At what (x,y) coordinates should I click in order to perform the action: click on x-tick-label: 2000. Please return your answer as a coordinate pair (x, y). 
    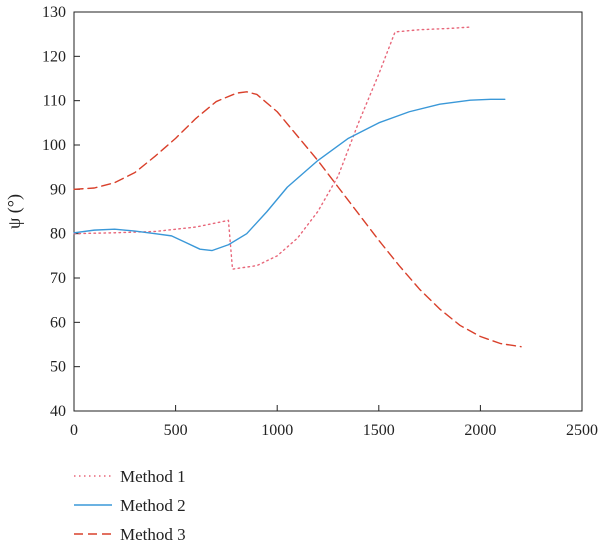
    Looking at the image, I should click on (480, 430).